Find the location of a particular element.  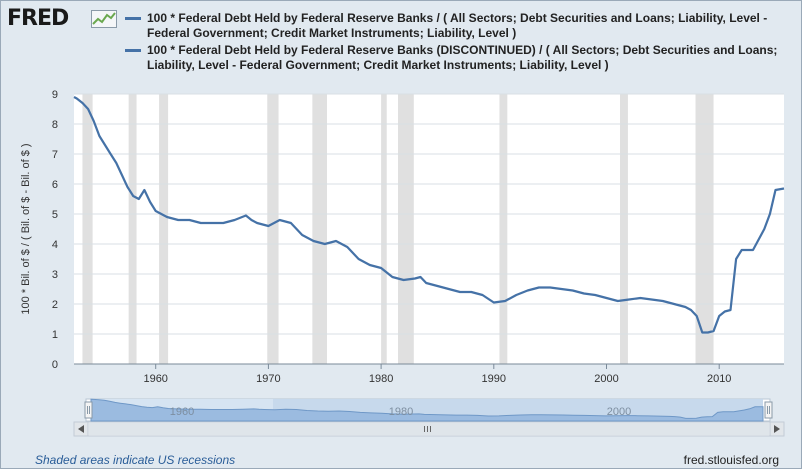

y-tick-label: 3 is located at coordinates (55, 275).